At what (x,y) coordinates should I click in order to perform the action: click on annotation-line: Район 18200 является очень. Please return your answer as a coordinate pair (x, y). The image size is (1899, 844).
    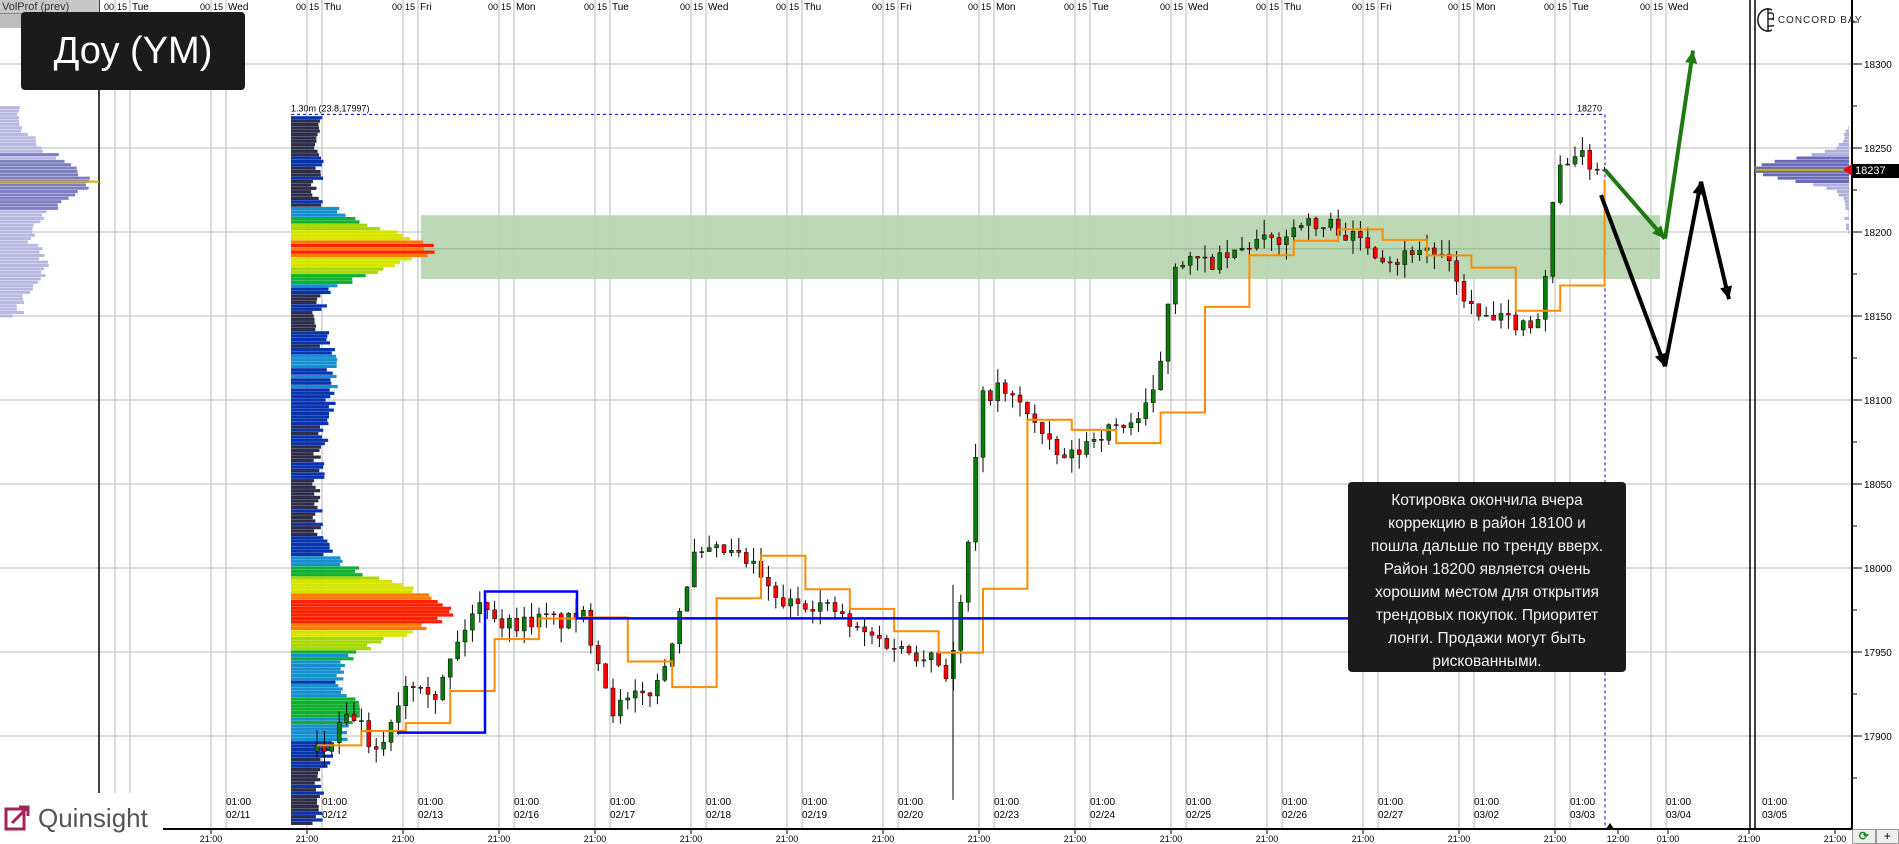
    Looking at the image, I should click on (1487, 569).